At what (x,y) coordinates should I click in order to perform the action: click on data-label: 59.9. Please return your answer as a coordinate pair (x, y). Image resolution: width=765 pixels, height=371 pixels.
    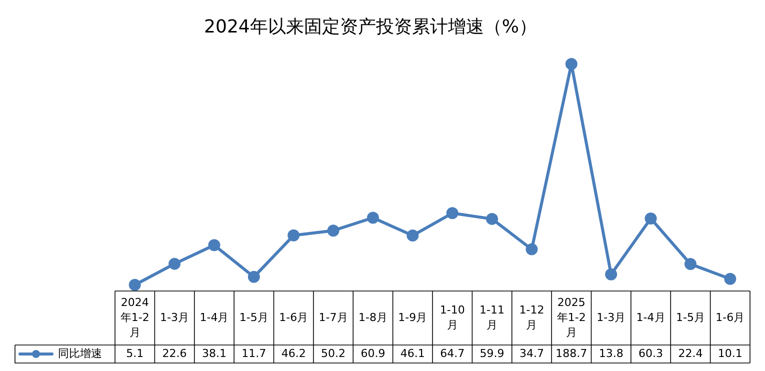
    Looking at the image, I should click on (492, 353).